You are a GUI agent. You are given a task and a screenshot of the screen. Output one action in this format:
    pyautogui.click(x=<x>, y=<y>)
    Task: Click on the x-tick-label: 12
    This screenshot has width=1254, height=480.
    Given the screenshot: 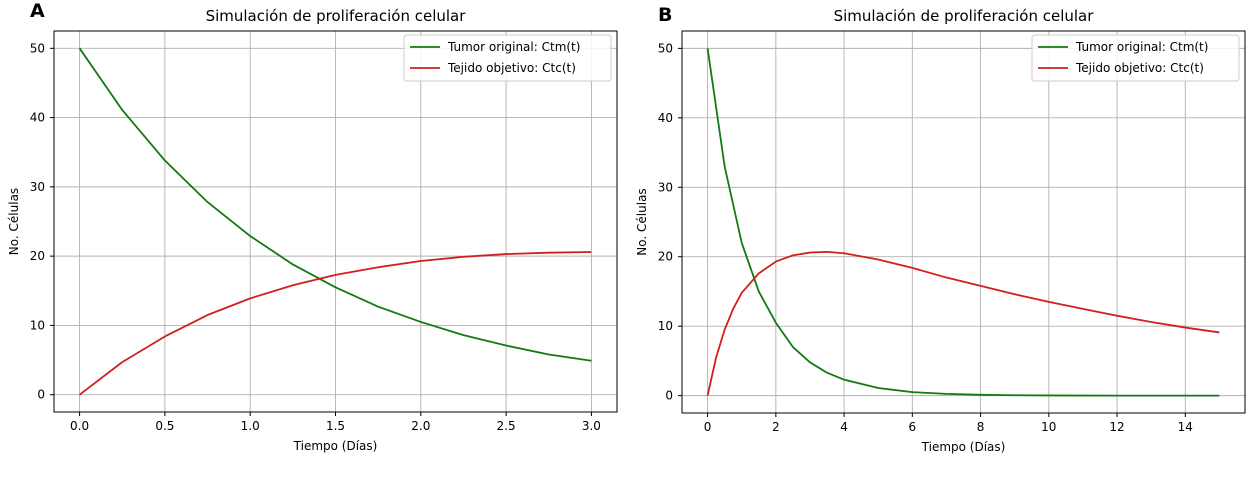 What is the action you would take?
    pyautogui.click(x=1116, y=427)
    